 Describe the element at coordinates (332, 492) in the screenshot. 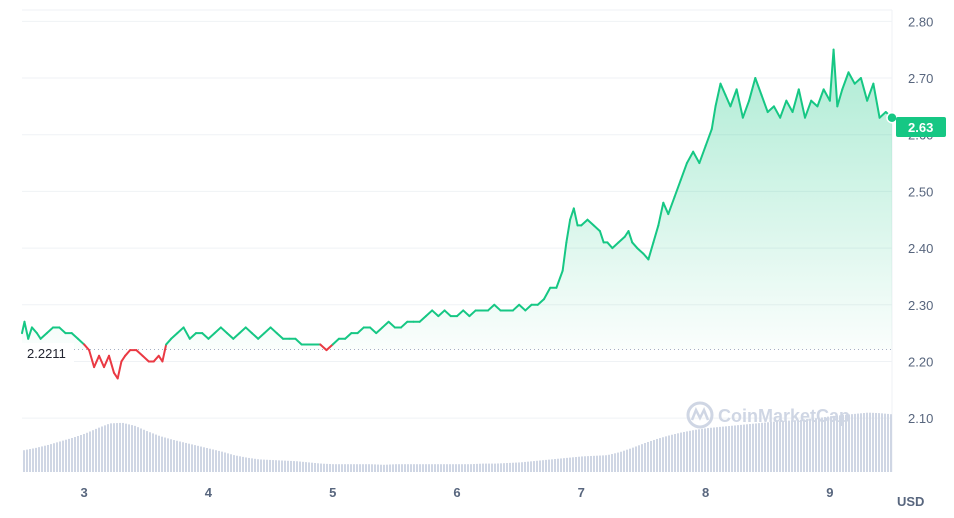

I see `x-tick-label: 5` at that location.